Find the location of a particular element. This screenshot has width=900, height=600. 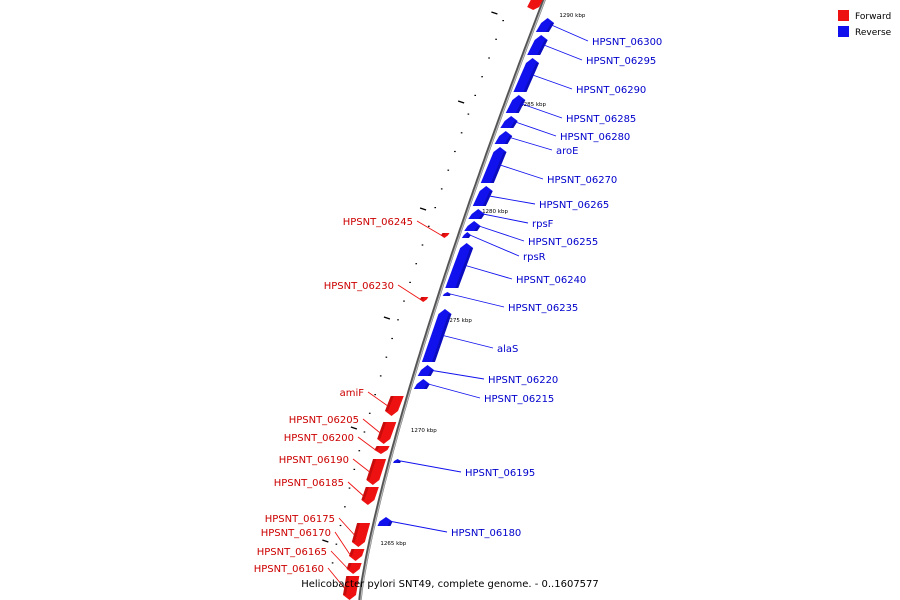

gene-label: HPSNT_06245 is located at coordinates (378, 222).